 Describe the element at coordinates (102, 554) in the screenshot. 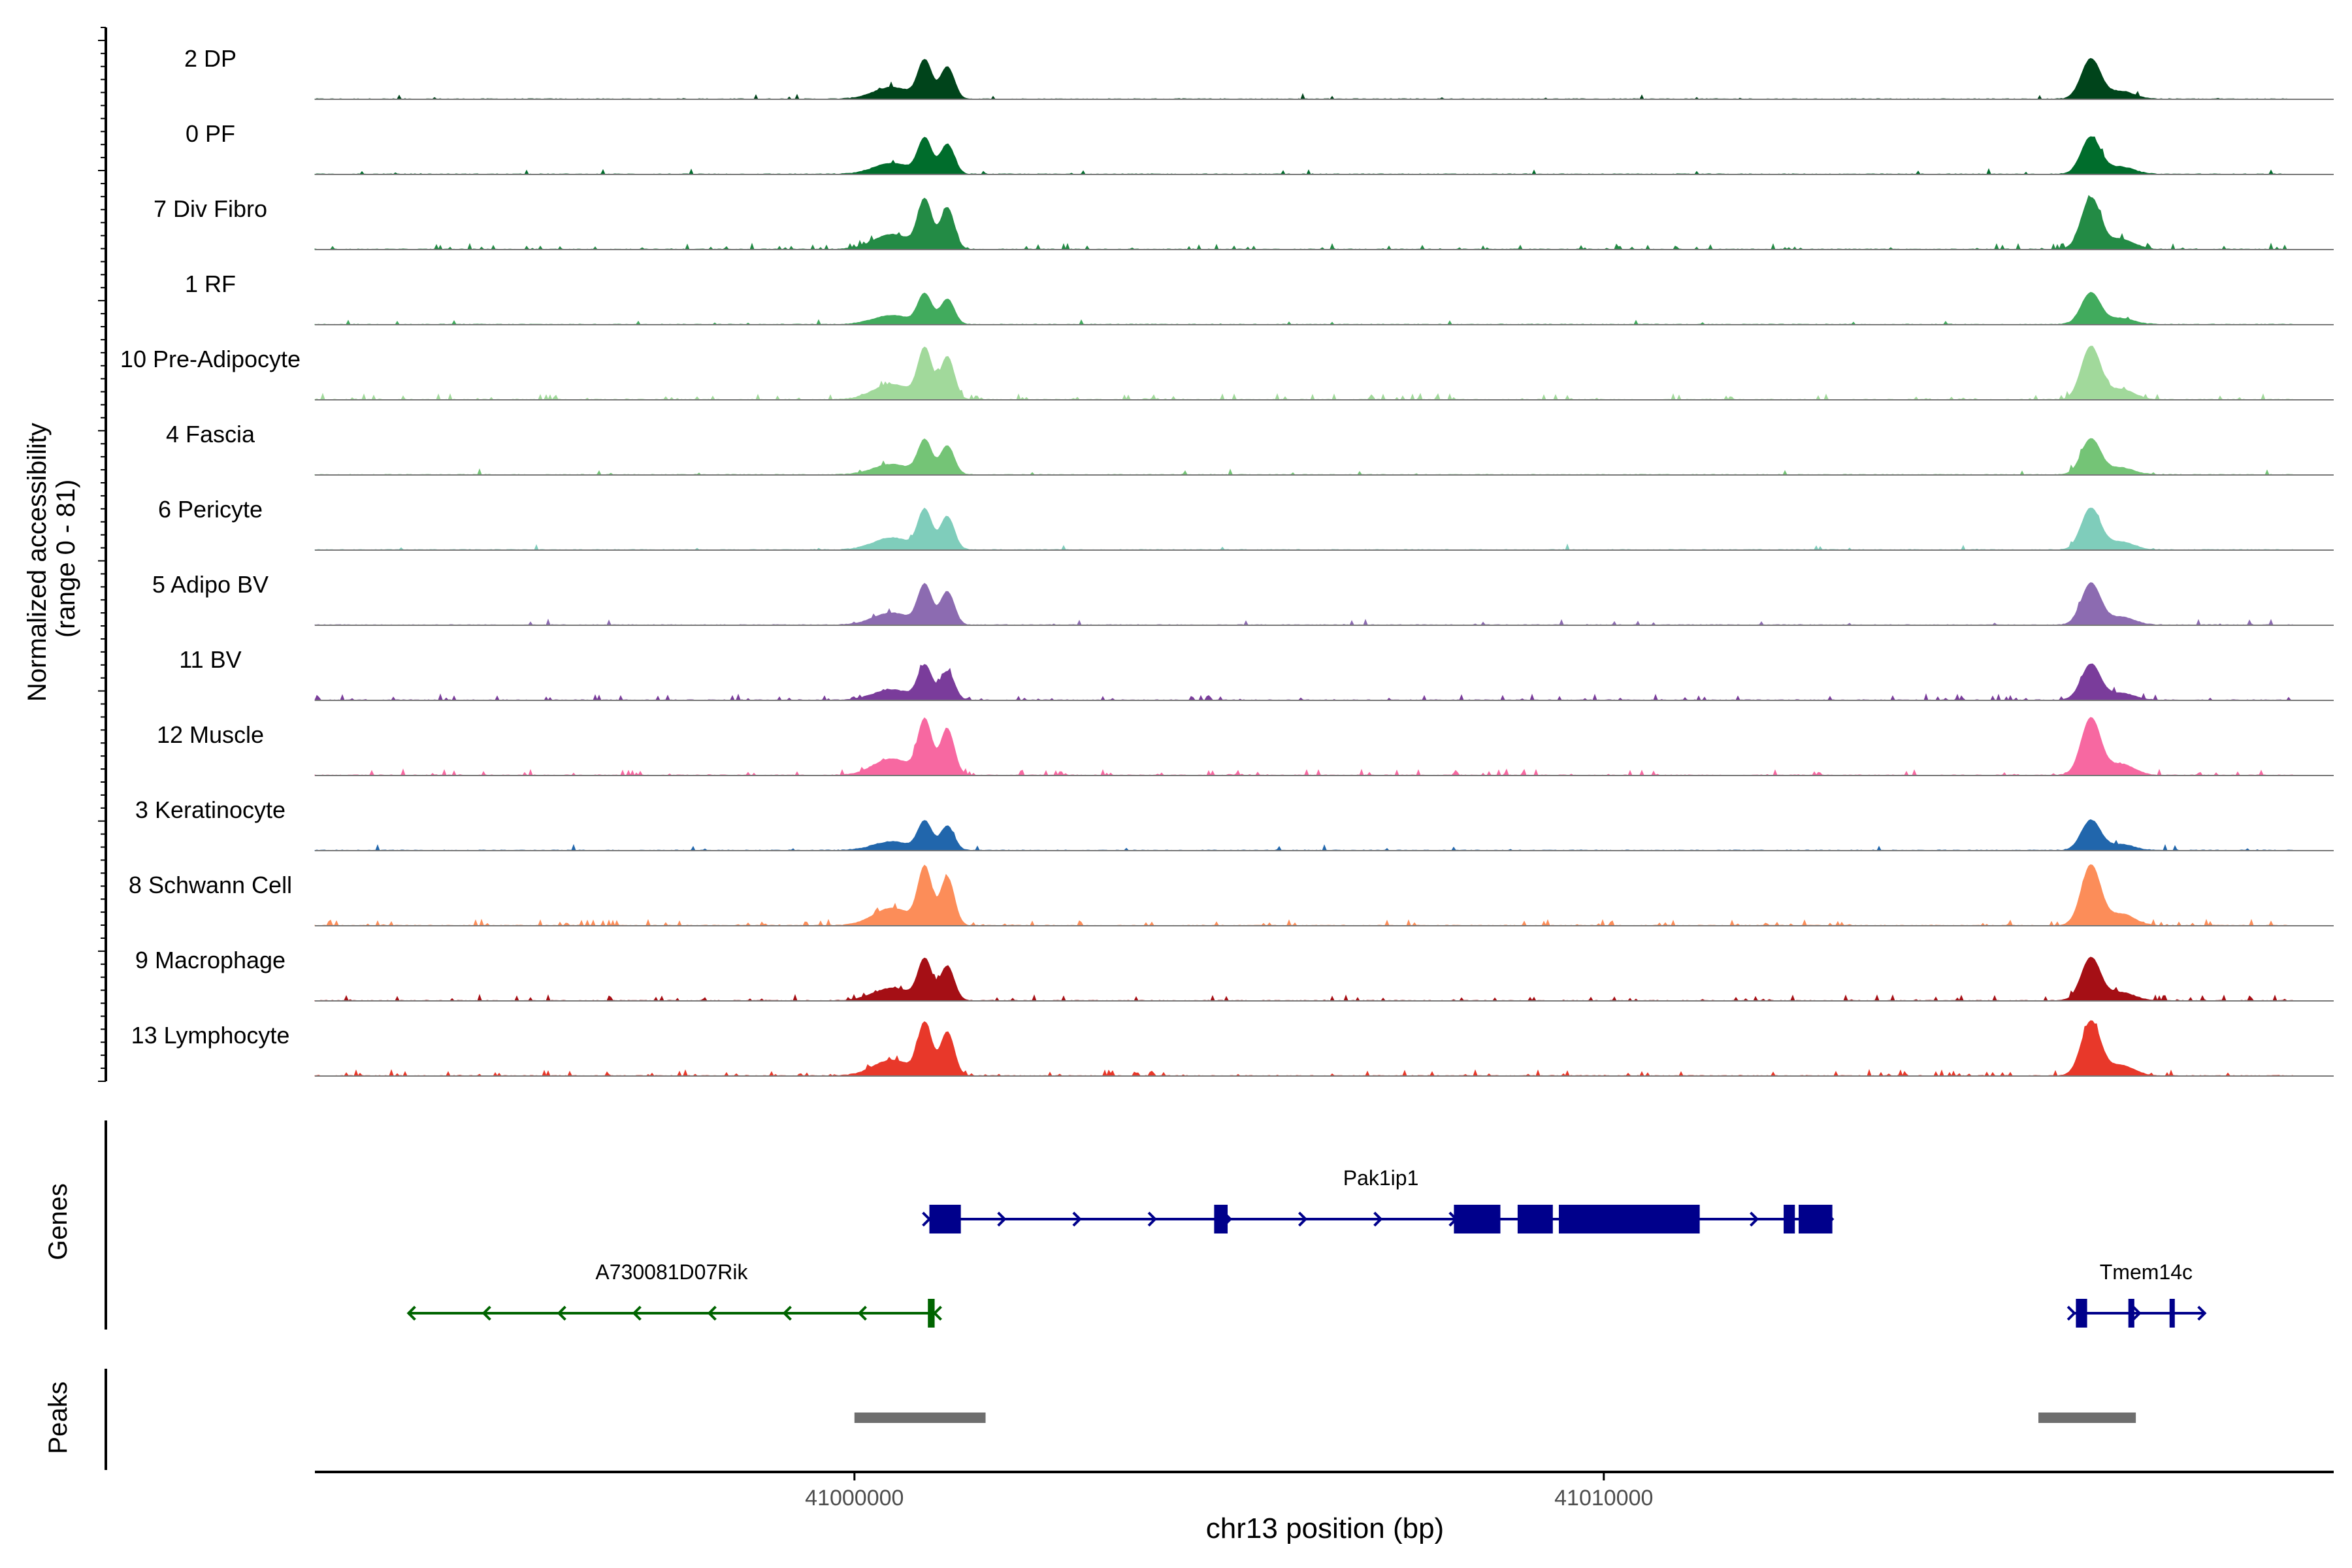

I see `coverage-y-ticks` at that location.